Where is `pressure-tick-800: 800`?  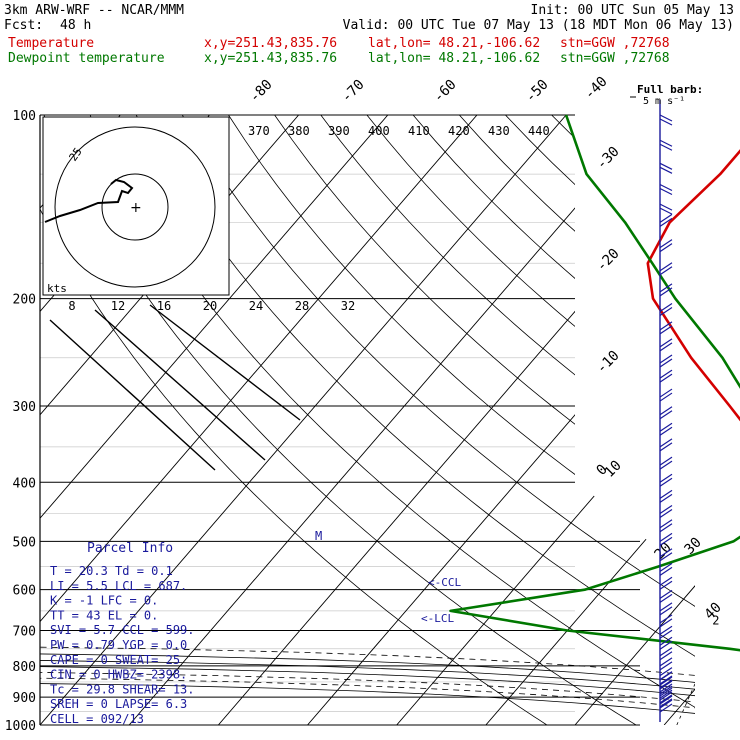
pressure-tick-800: 800 is located at coordinates (24, 667).